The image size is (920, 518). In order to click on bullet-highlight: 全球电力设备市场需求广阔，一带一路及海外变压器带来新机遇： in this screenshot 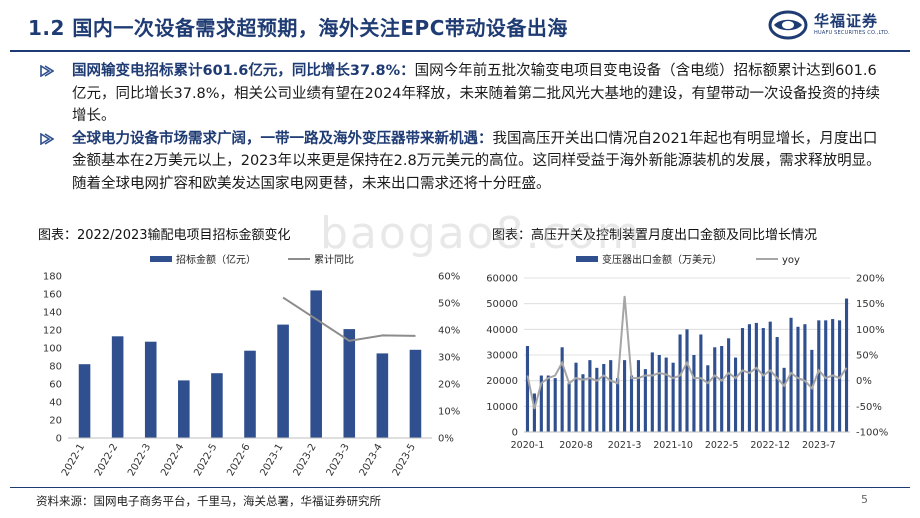, I will do `click(282, 138)`.